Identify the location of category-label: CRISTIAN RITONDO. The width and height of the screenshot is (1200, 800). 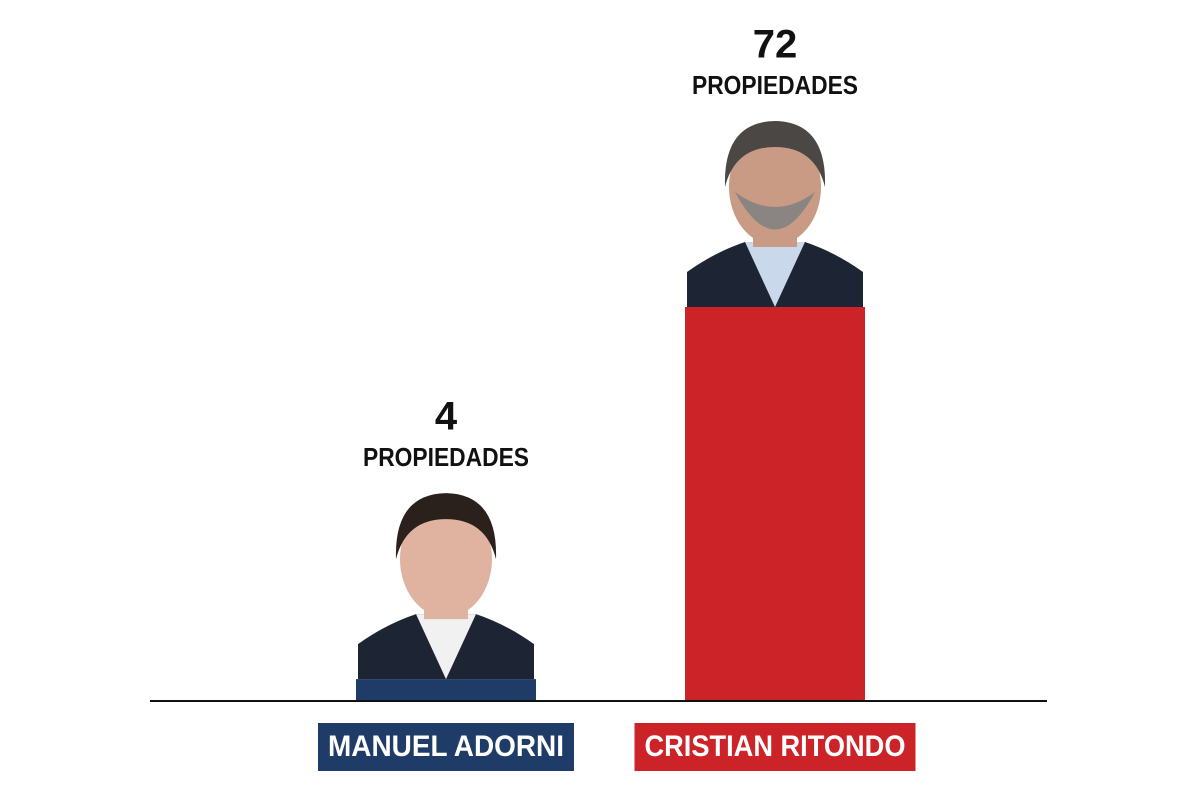
(775, 746).